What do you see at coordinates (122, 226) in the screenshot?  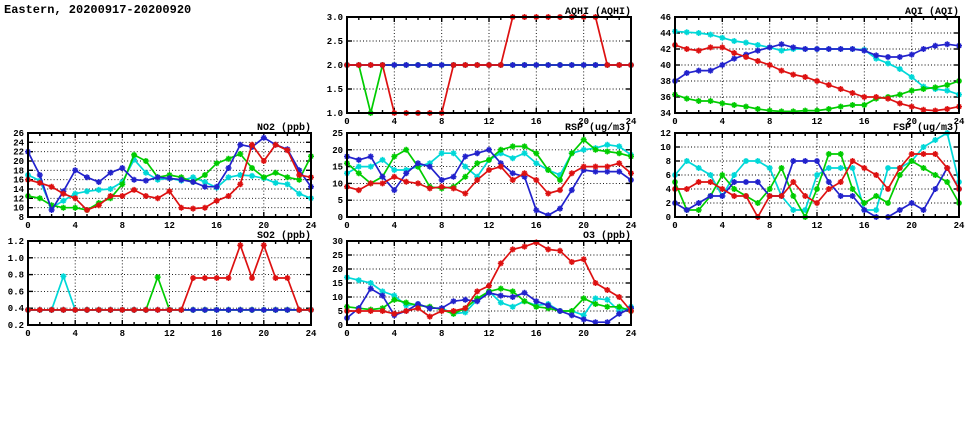 I see `no2-xtick-label: 8` at bounding box center [122, 226].